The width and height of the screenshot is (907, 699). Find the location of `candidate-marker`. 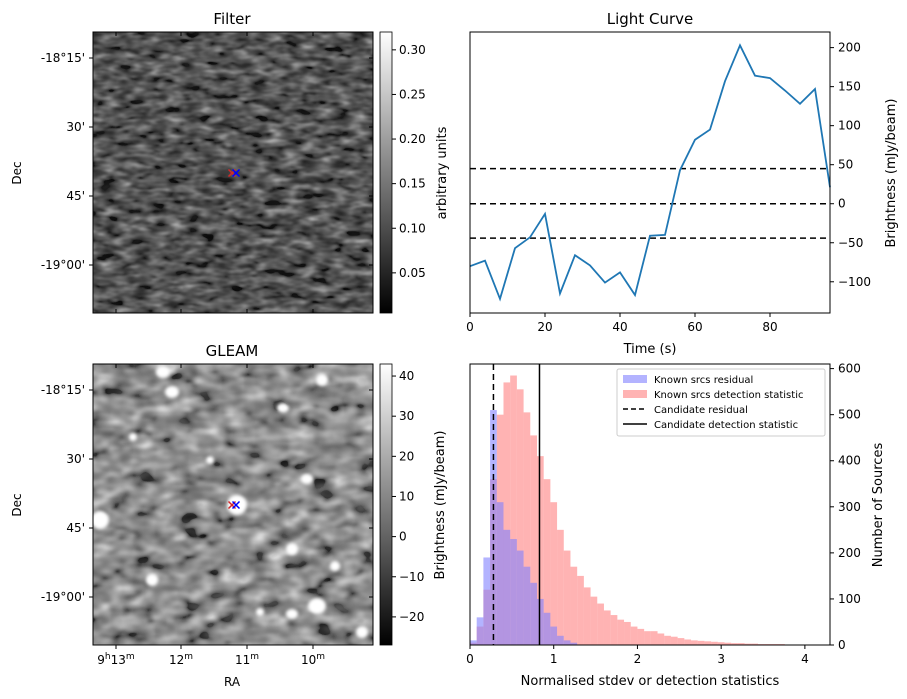

candidate-marker is located at coordinates (236, 173).